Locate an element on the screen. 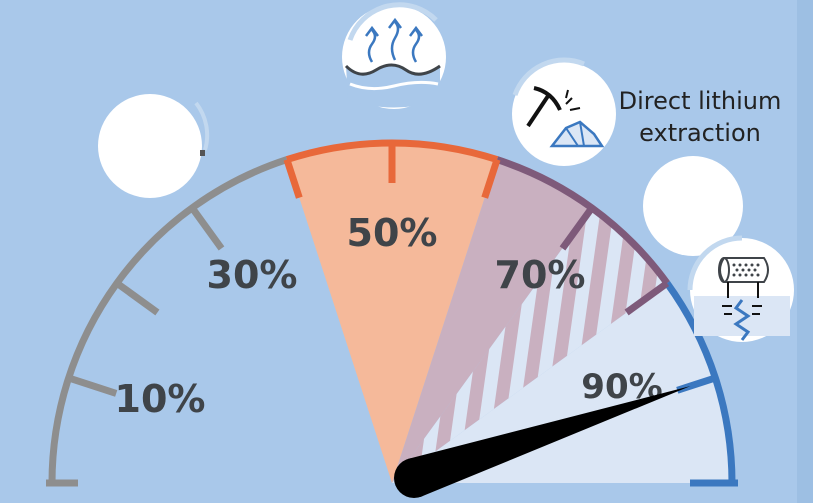  evaporation-icon is located at coordinates (394, 57).